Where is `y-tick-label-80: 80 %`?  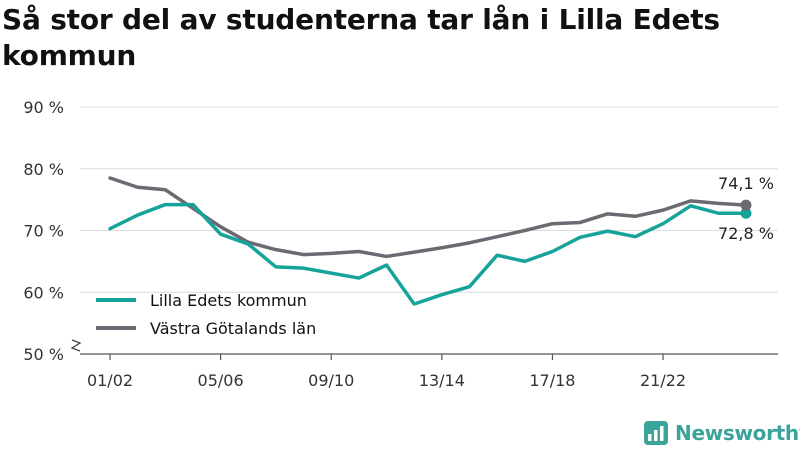 y-tick-label-80: 80 % is located at coordinates (43, 169).